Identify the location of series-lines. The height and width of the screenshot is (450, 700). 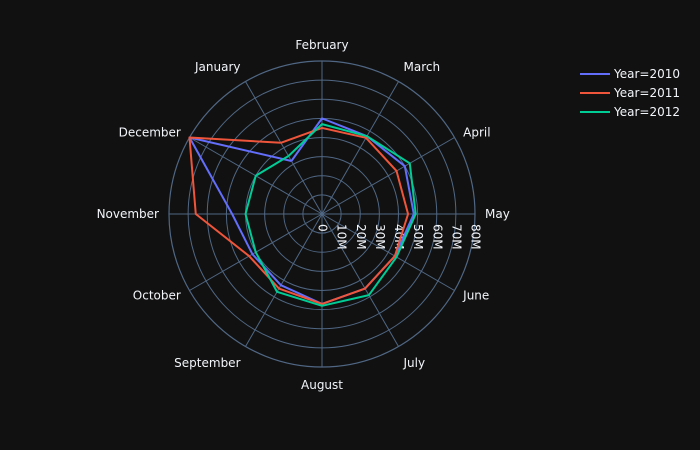
(302, 212).